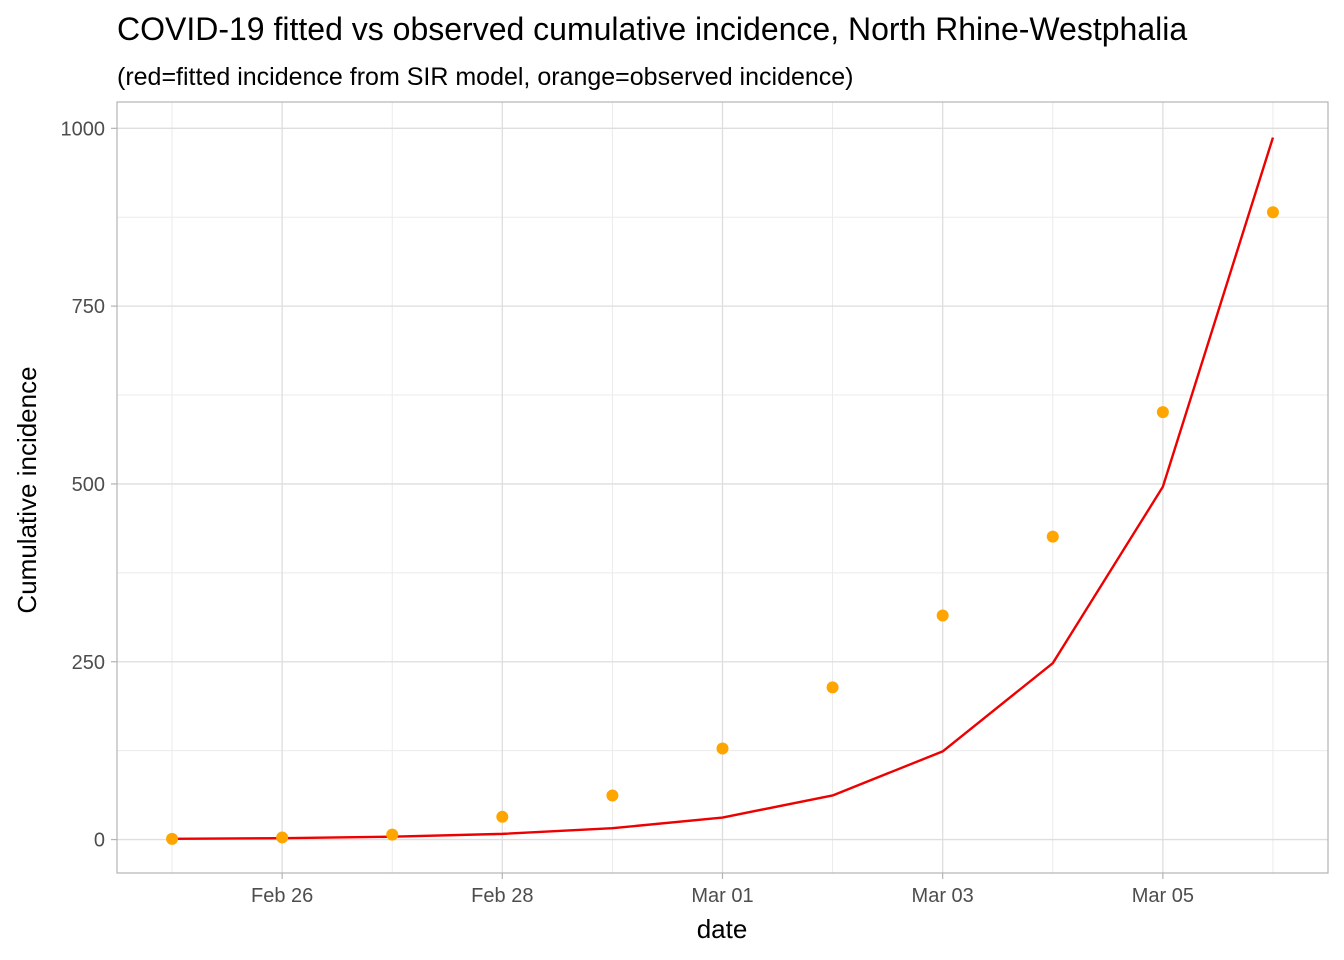  What do you see at coordinates (502, 896) in the screenshot?
I see `x-tick-label: Feb 28` at bounding box center [502, 896].